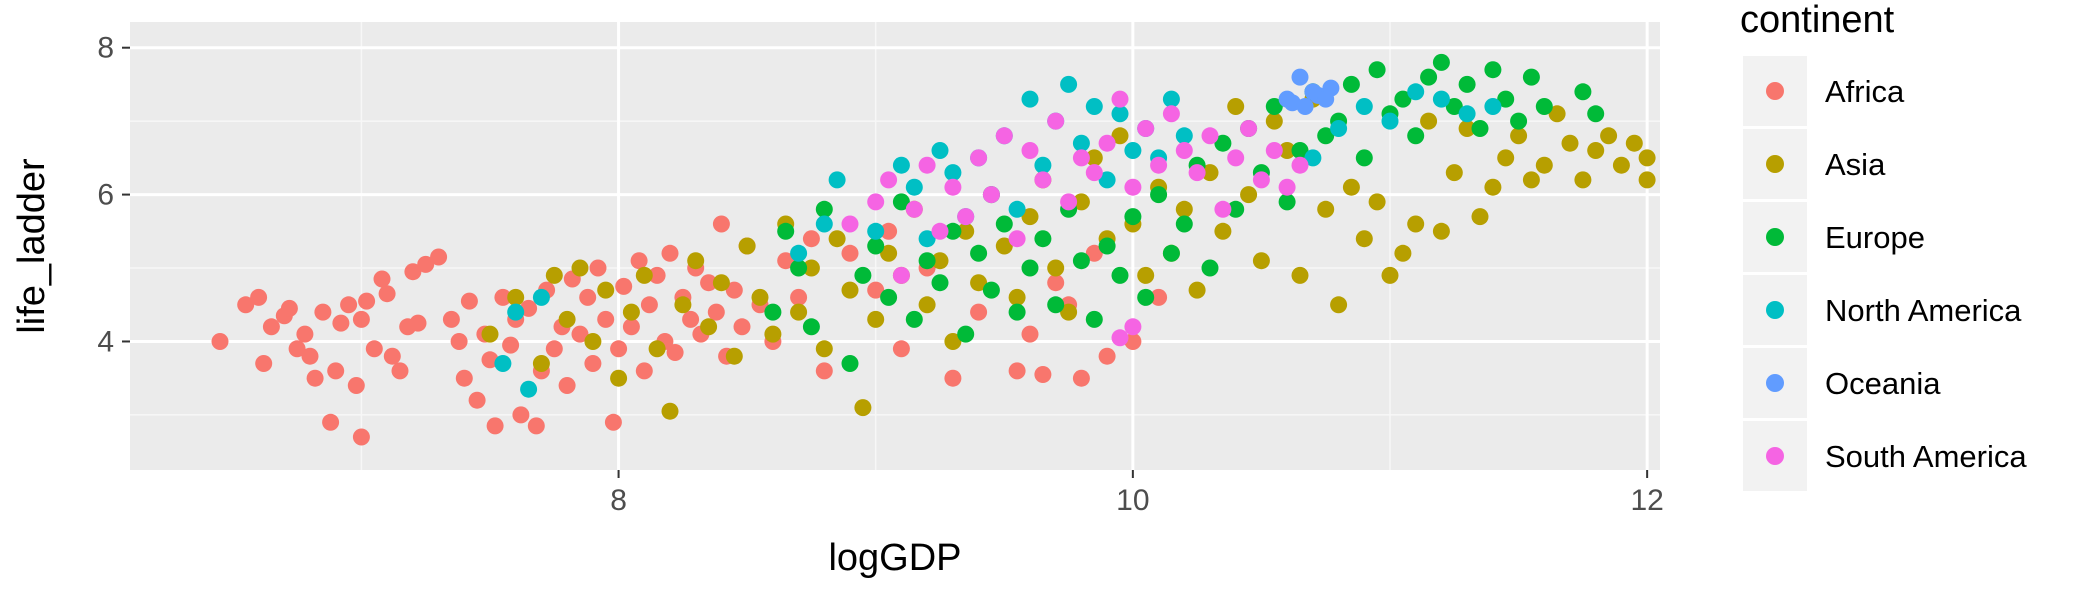  Describe the element at coordinates (1875, 237) in the screenshot. I see `legend-label: Europe` at that location.